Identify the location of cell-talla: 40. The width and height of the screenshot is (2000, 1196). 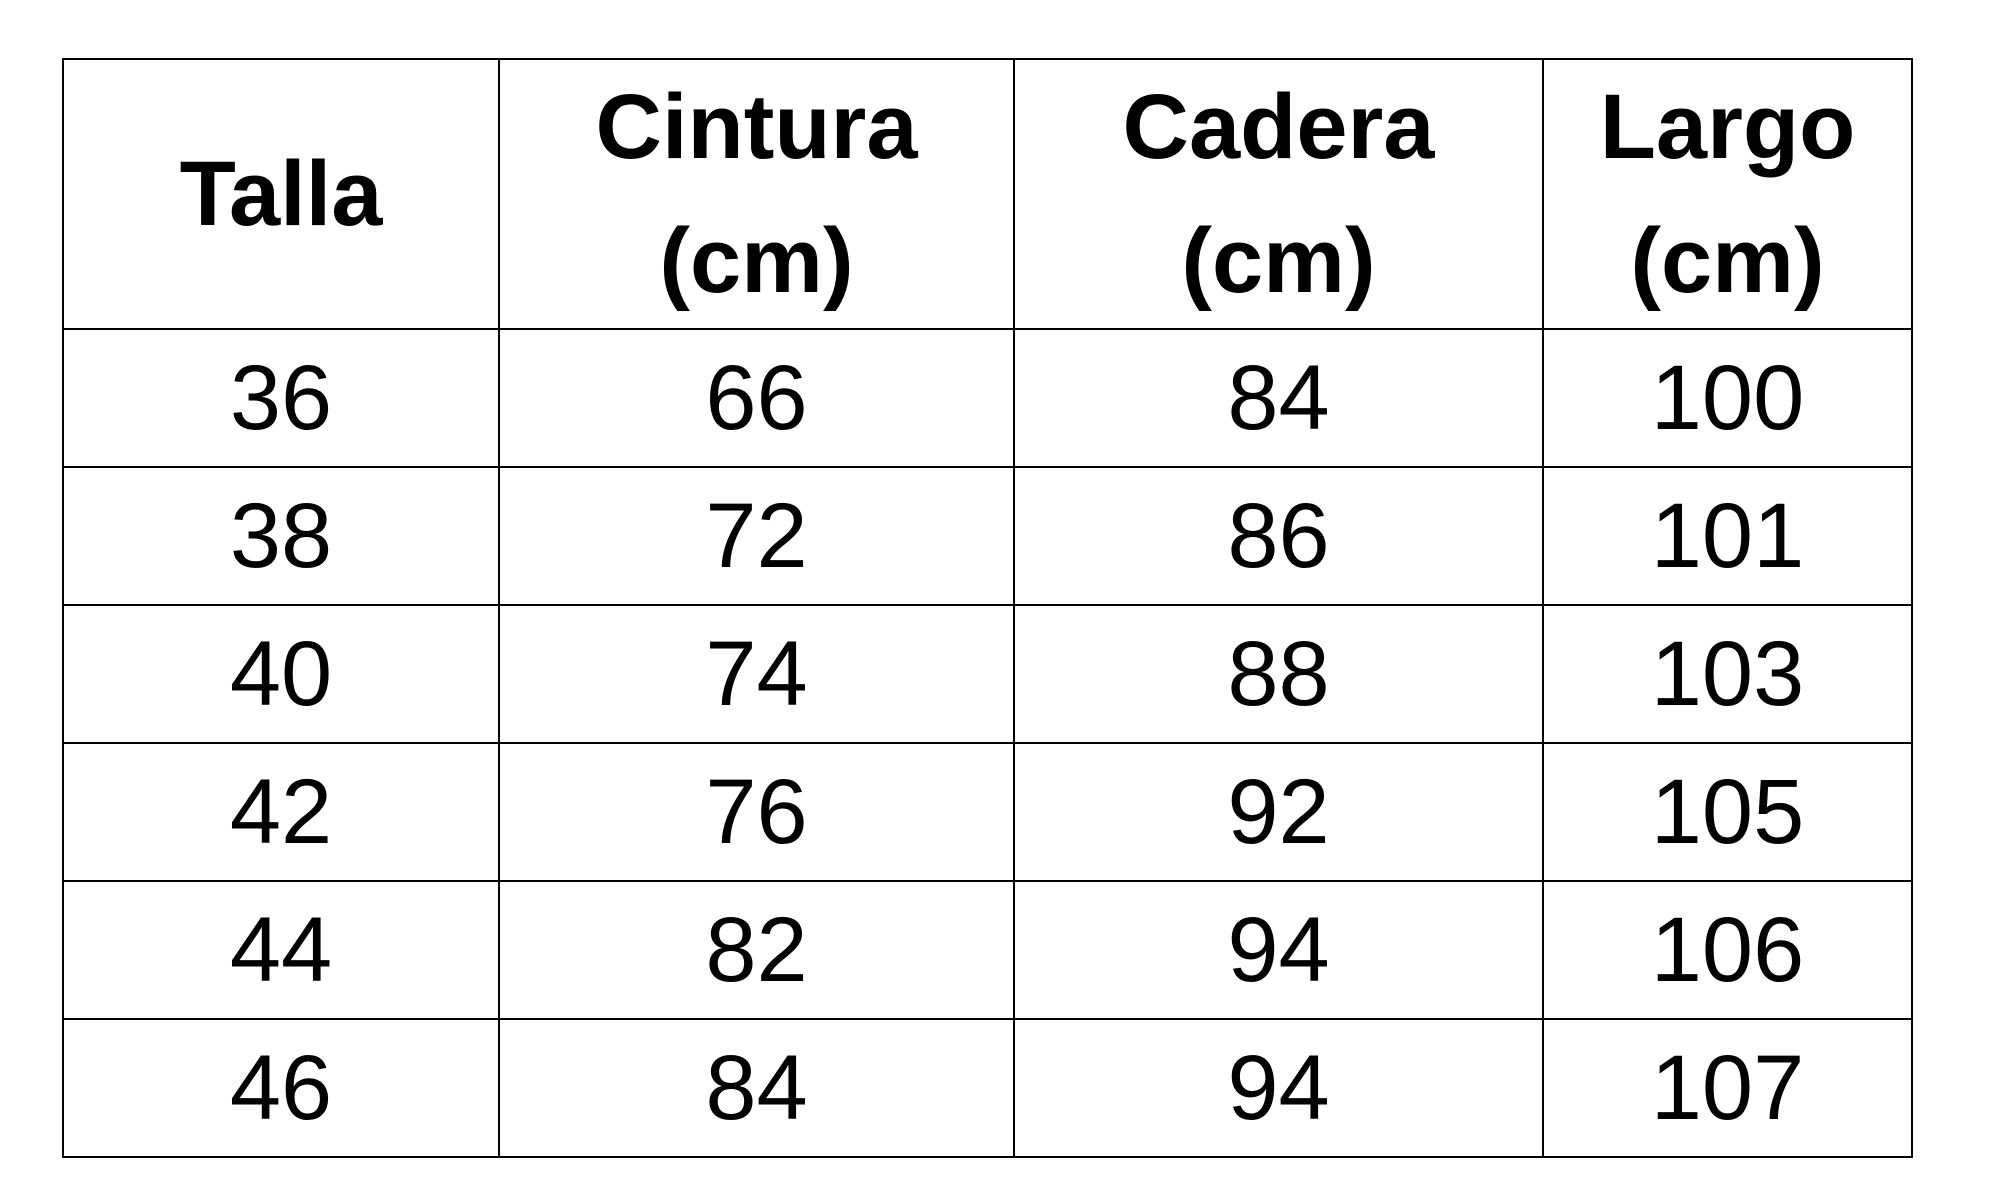
(281, 674).